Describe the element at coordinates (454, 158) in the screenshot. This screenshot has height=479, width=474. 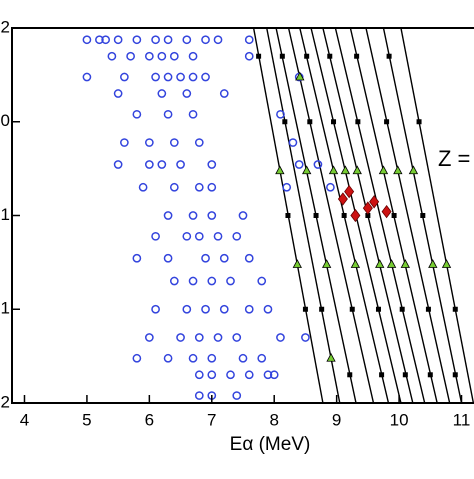
I see `annotation: Z =` at that location.